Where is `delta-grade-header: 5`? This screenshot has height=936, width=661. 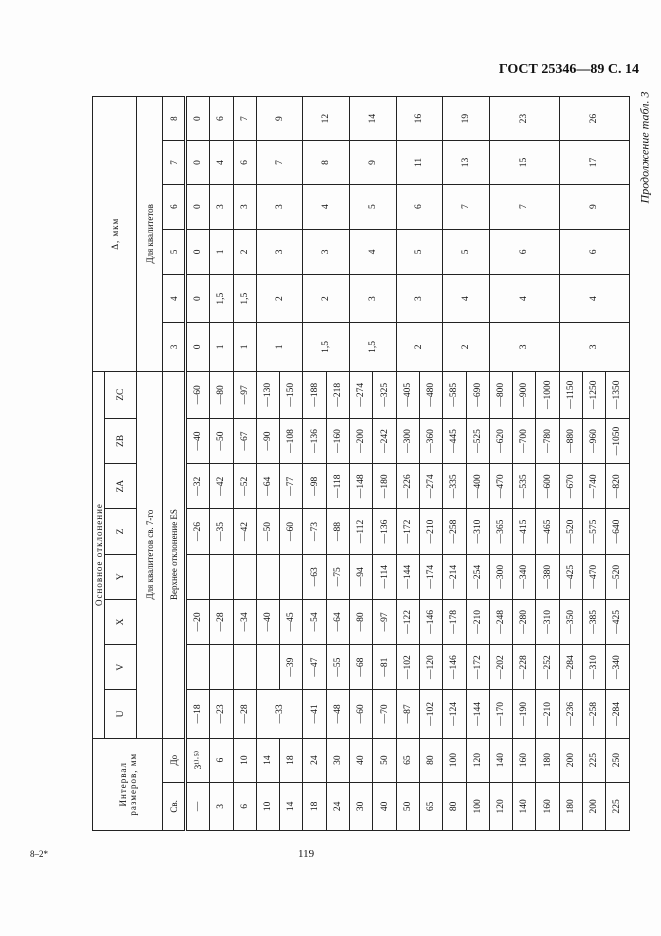 delta-grade-header: 5 is located at coordinates (174, 252).